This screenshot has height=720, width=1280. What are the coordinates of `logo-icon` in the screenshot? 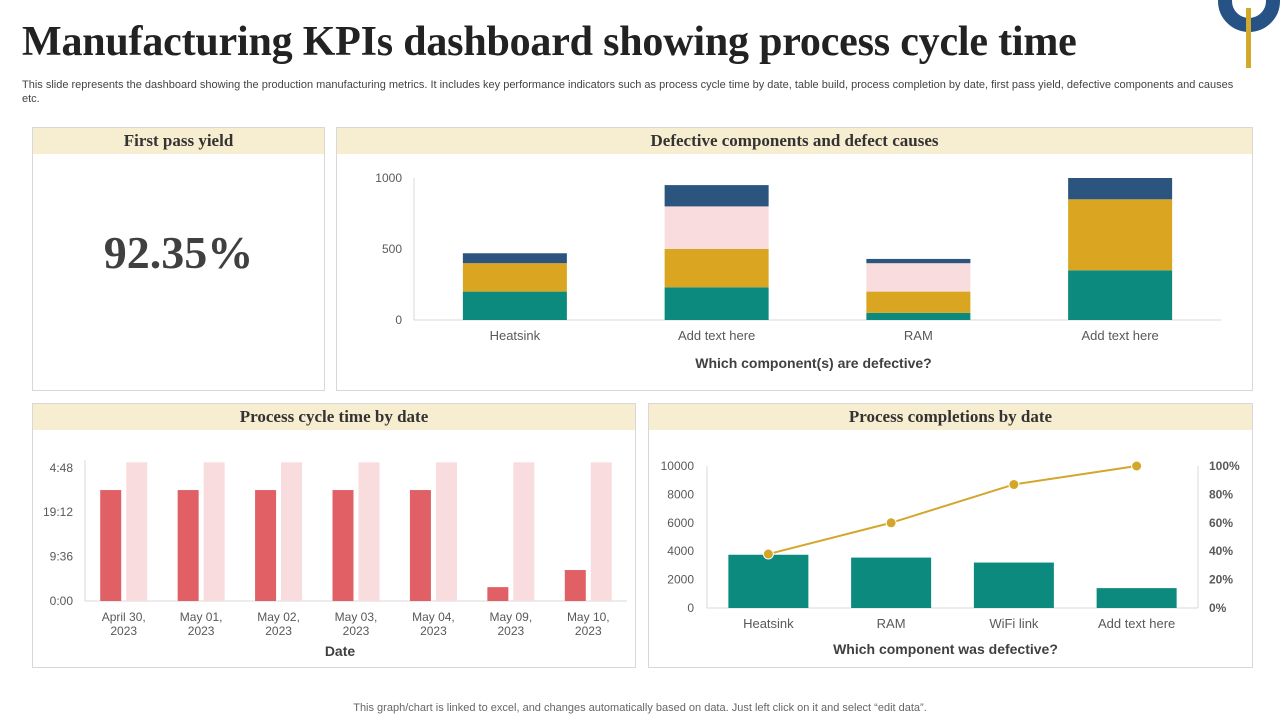 It's located at (1249, 34).